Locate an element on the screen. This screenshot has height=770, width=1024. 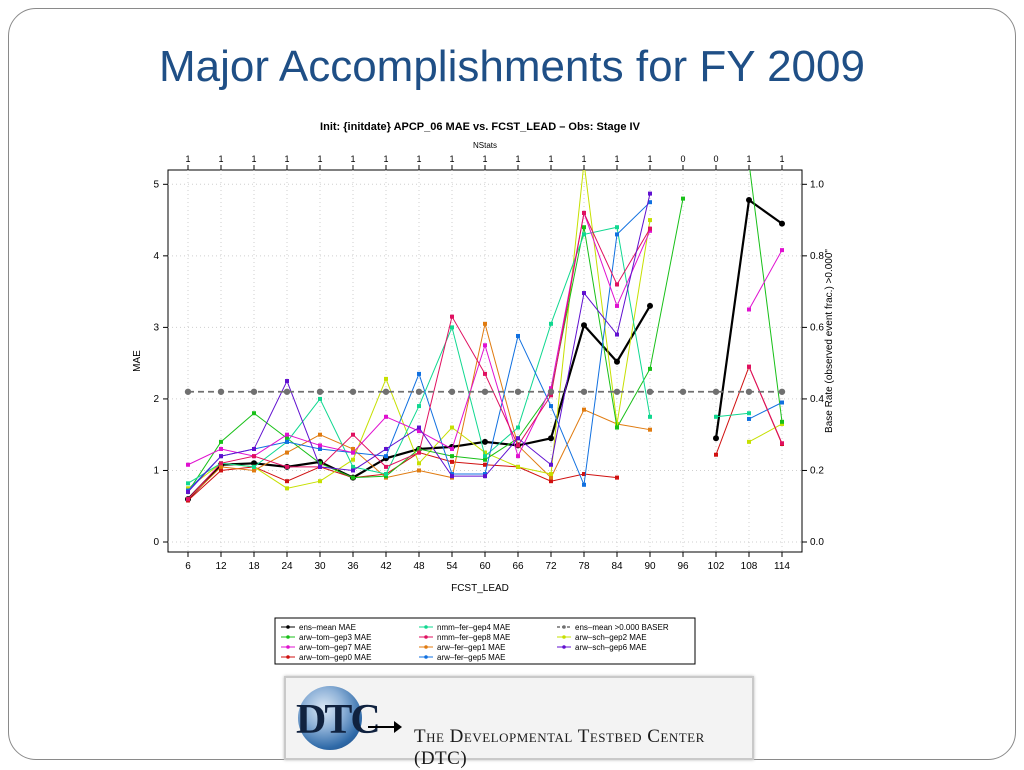
x-tick-label: 102 is located at coordinates (716, 566).